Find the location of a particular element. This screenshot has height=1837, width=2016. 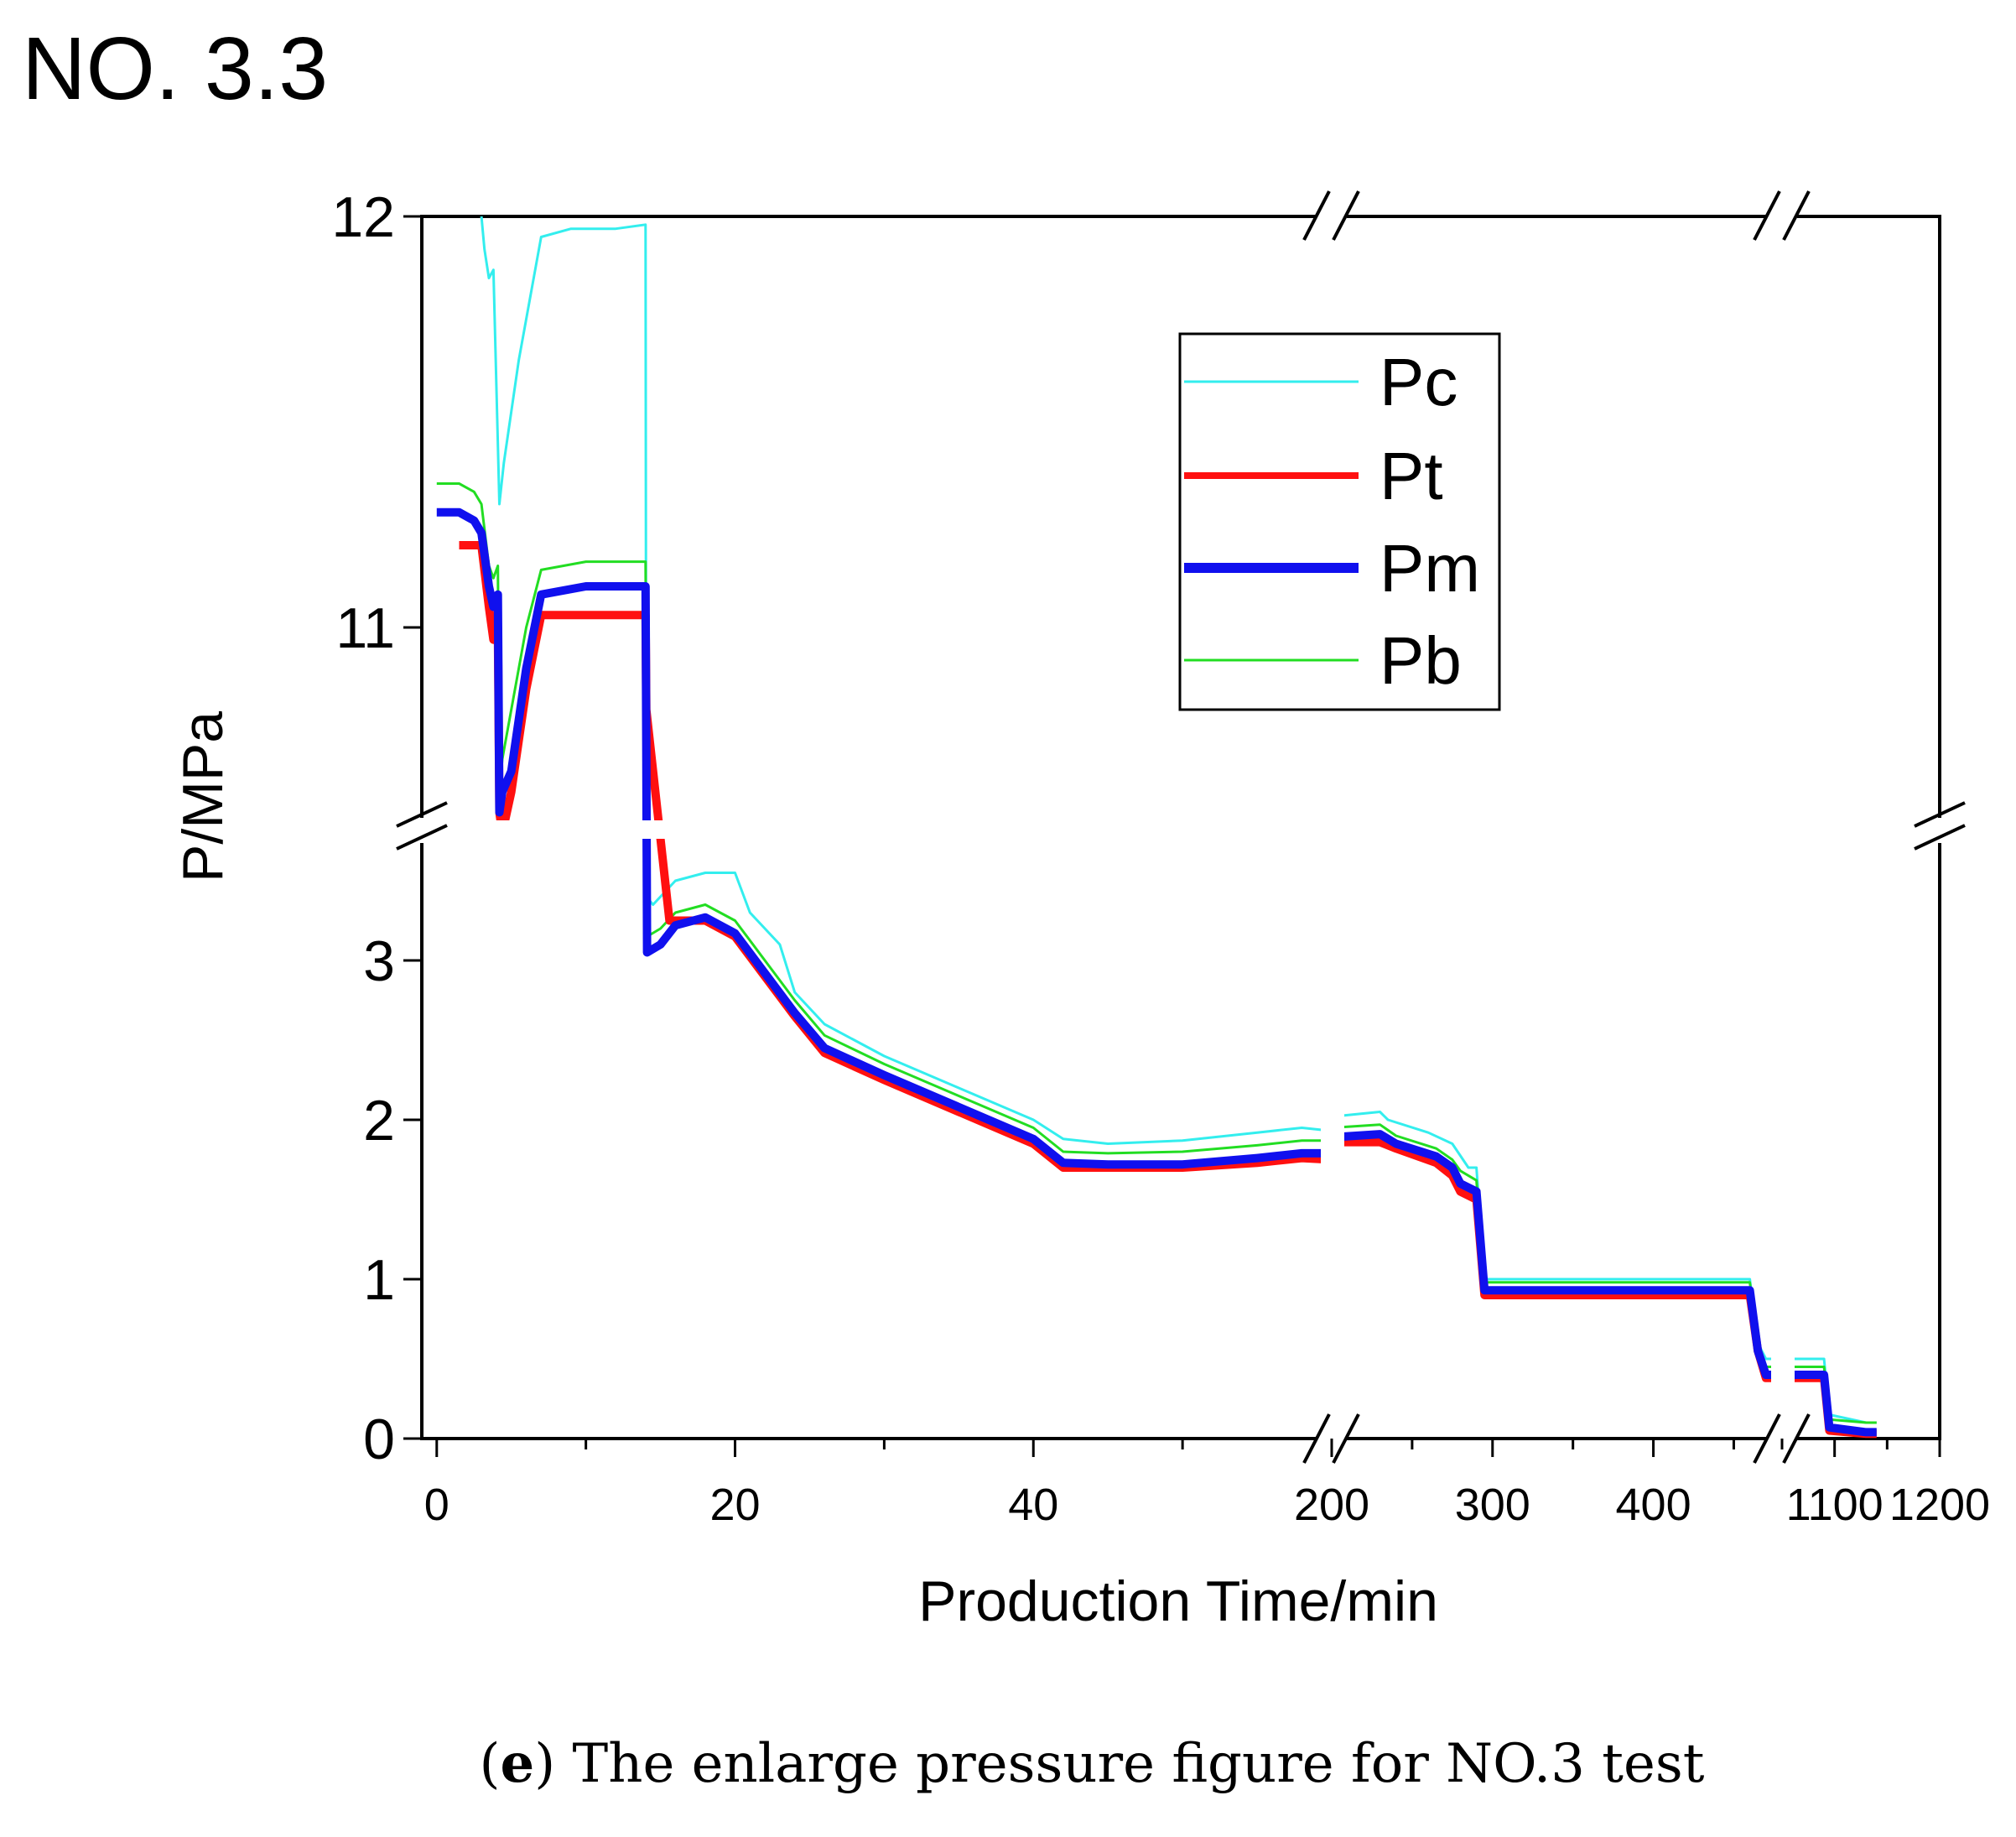

legend: Pc Pt Pm Pb is located at coordinates (1339, 521).